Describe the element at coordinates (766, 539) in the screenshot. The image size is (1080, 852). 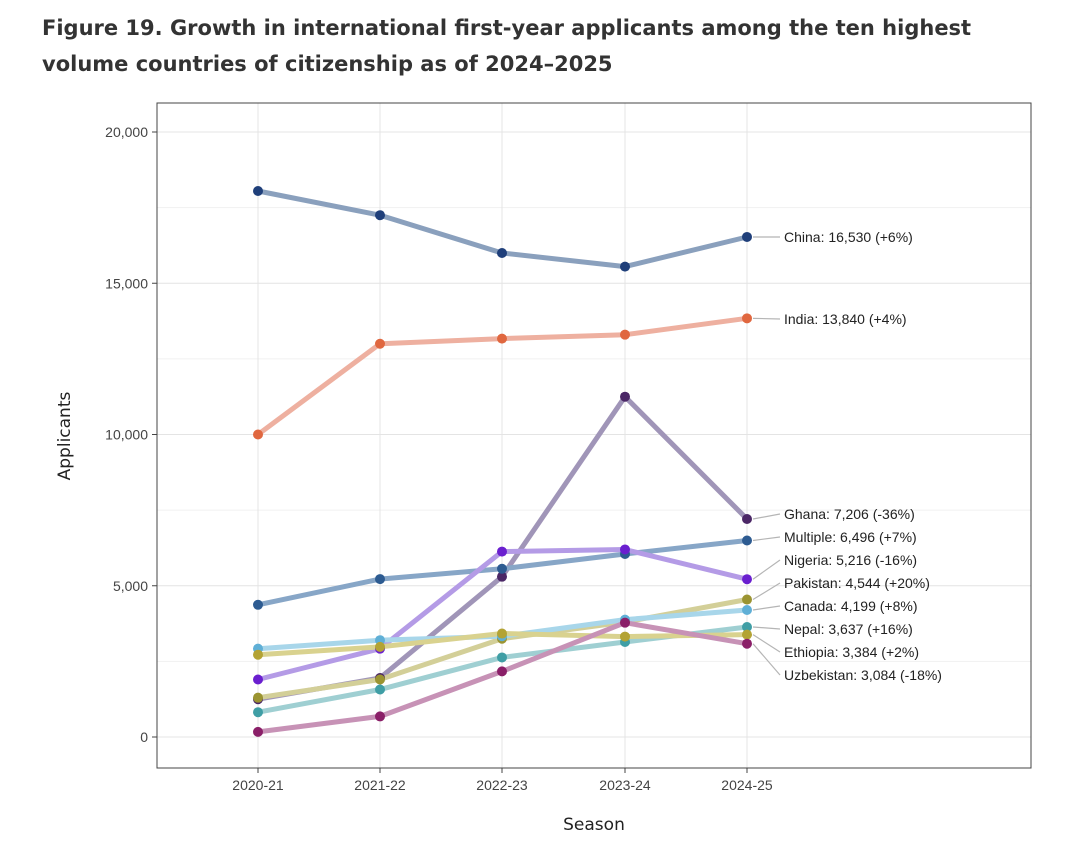
I see `leader-line-multiple` at that location.